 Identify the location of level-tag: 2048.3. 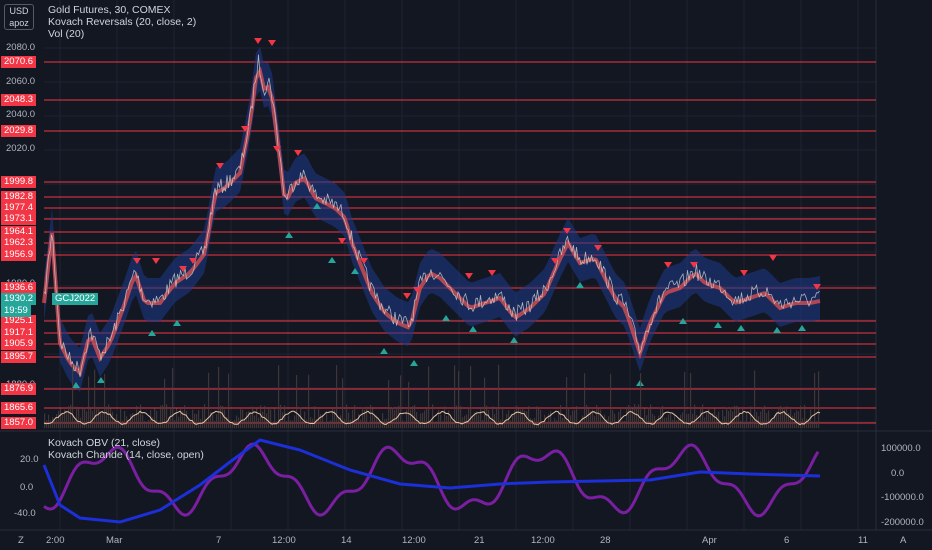
(19, 100).